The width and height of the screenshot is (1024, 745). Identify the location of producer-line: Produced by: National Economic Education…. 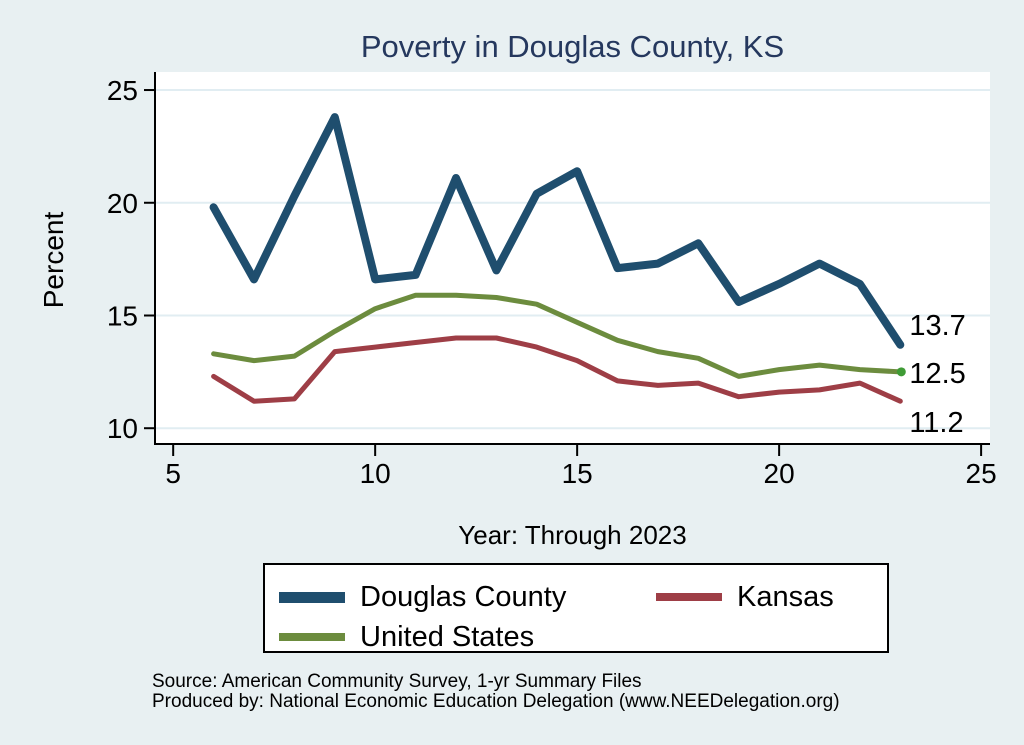
(496, 701).